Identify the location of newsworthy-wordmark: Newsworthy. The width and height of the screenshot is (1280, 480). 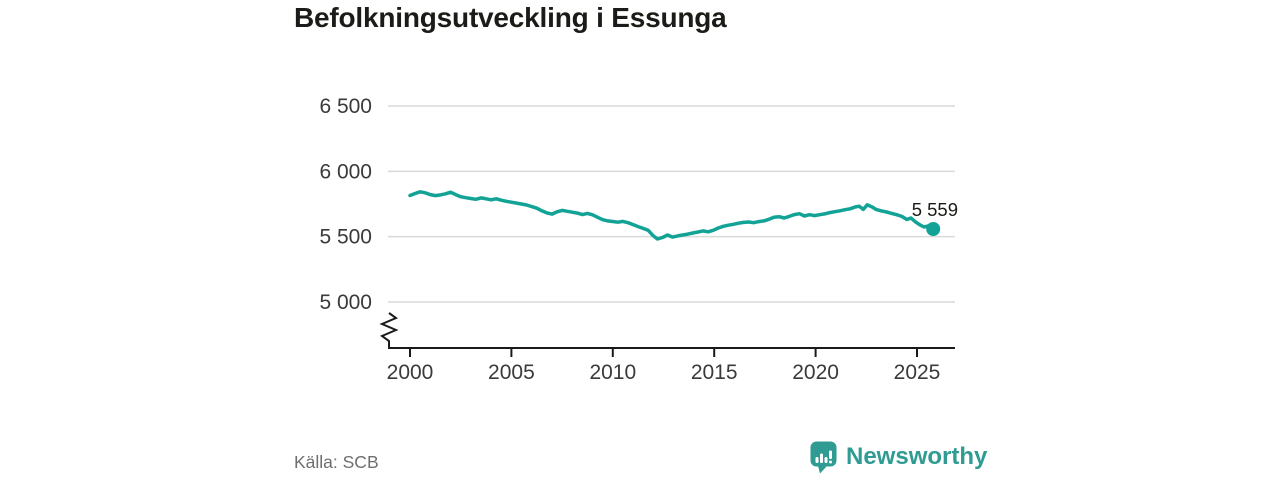
(917, 456).